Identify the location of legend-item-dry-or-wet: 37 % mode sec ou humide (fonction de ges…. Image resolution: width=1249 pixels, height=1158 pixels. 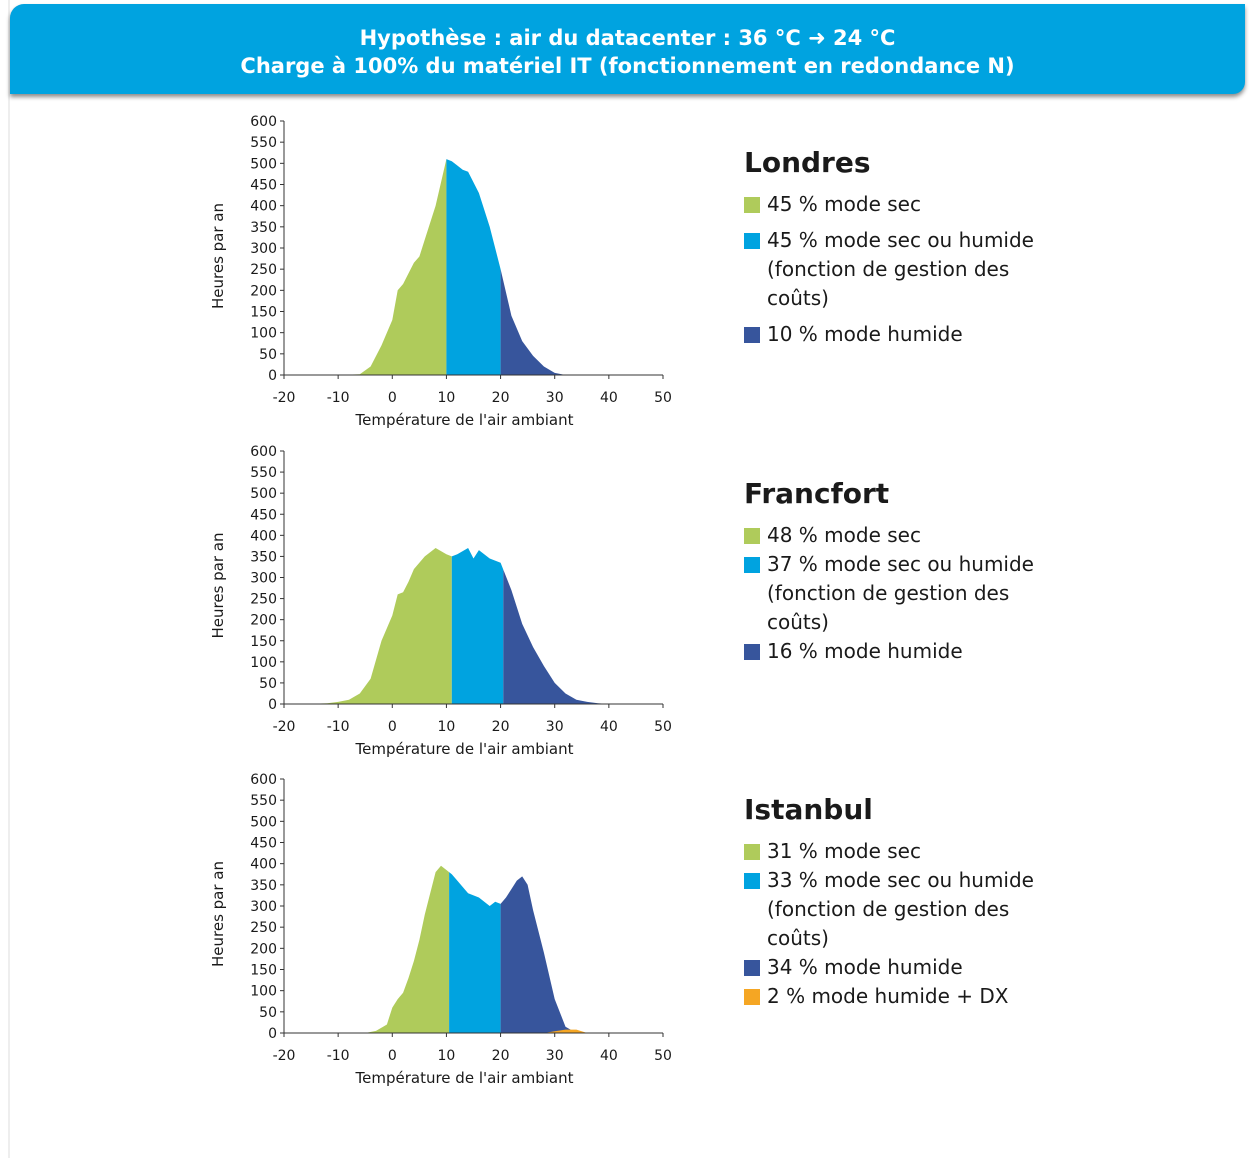
(909, 593).